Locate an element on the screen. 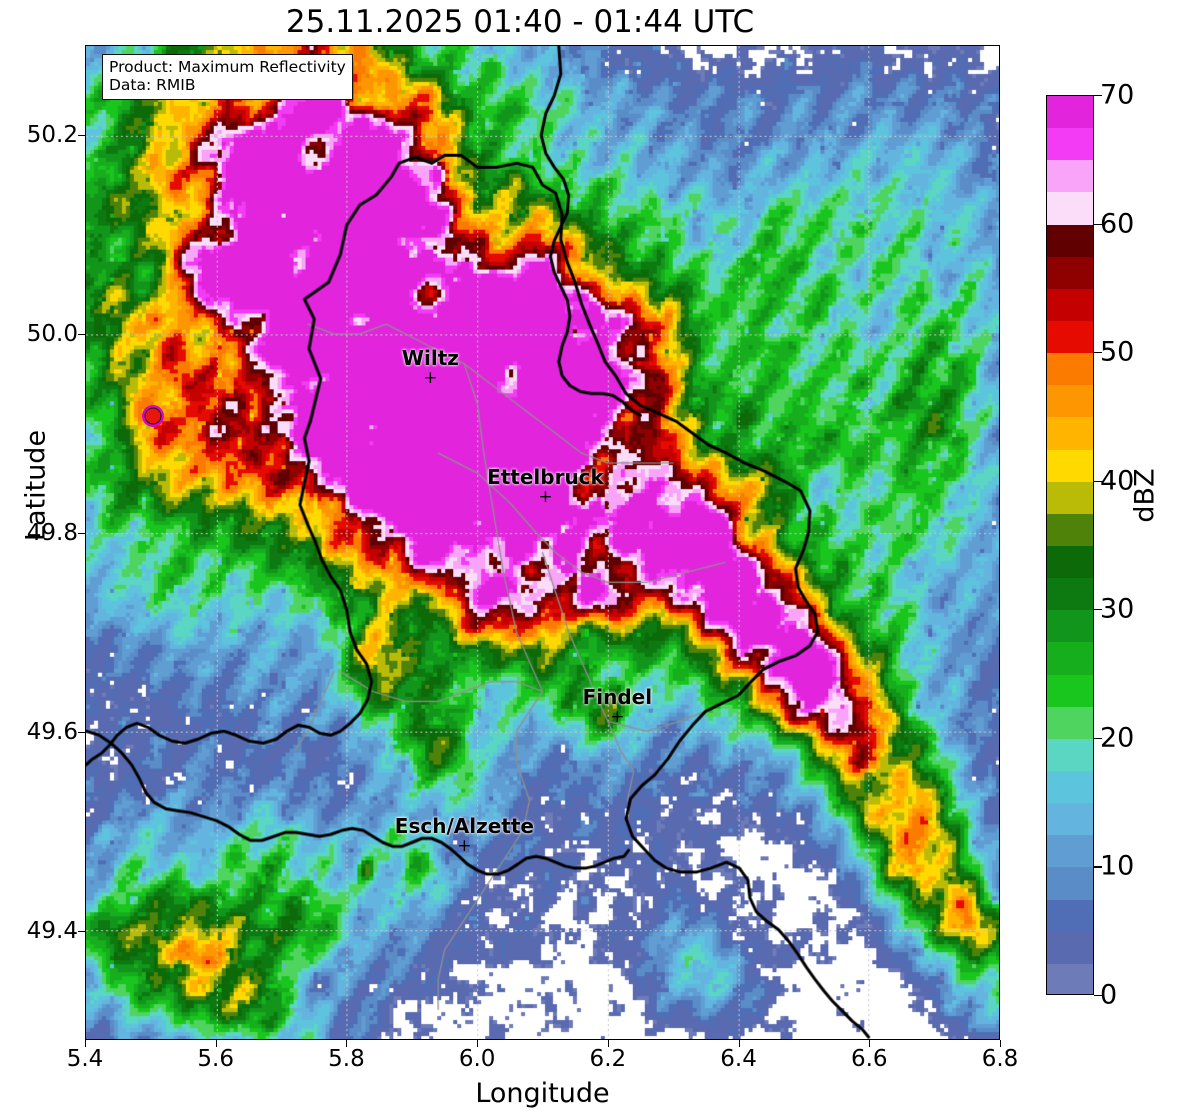 The height and width of the screenshot is (1117, 1179). colorbar-tick-label: 0 is located at coordinates (1109, 995).